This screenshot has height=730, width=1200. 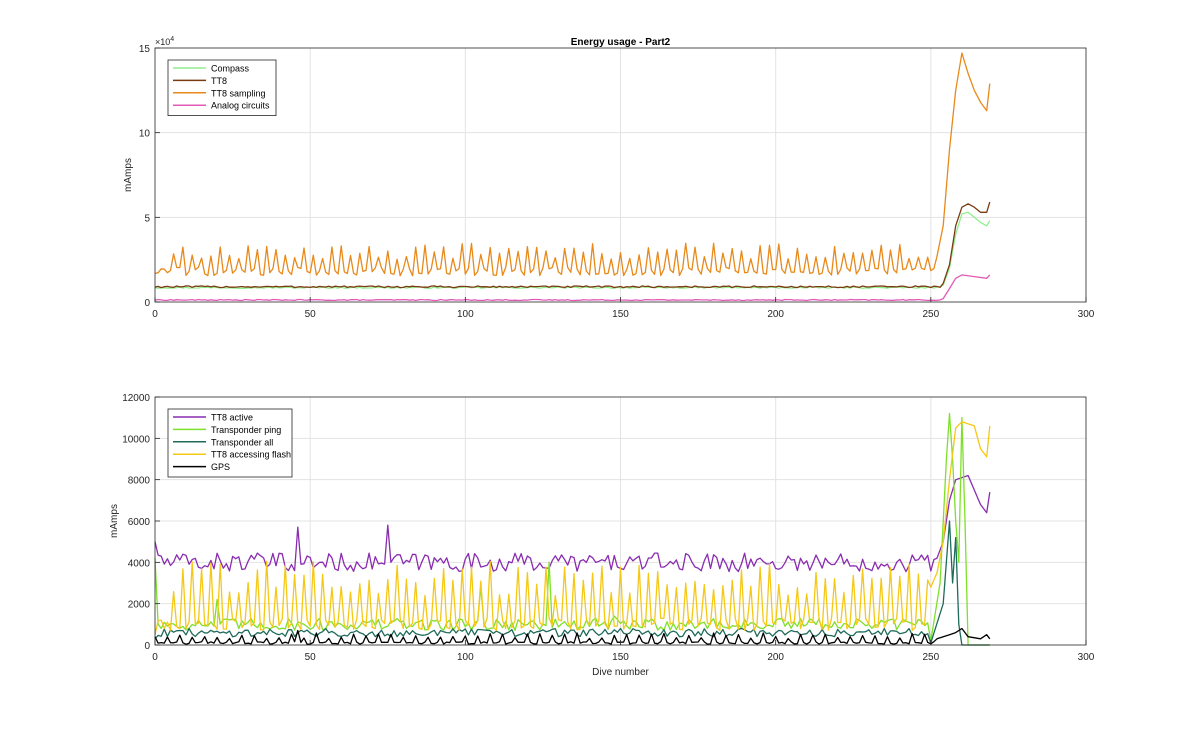 What do you see at coordinates (139, 481) in the screenshot?
I see `y-tick-label: 8000` at bounding box center [139, 481].